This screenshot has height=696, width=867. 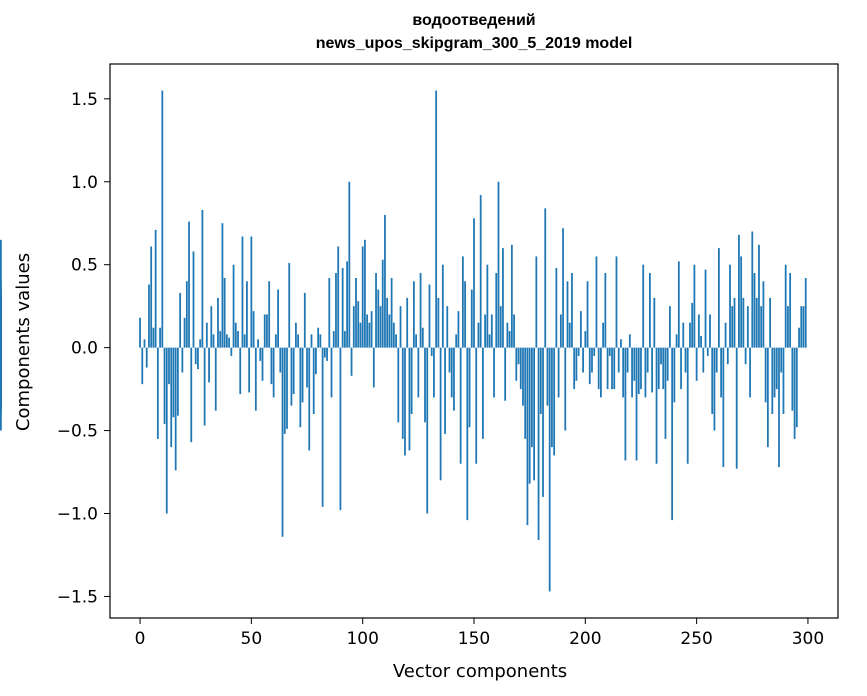 I want to click on y-tick-label: 1.0, so click(x=84, y=183).